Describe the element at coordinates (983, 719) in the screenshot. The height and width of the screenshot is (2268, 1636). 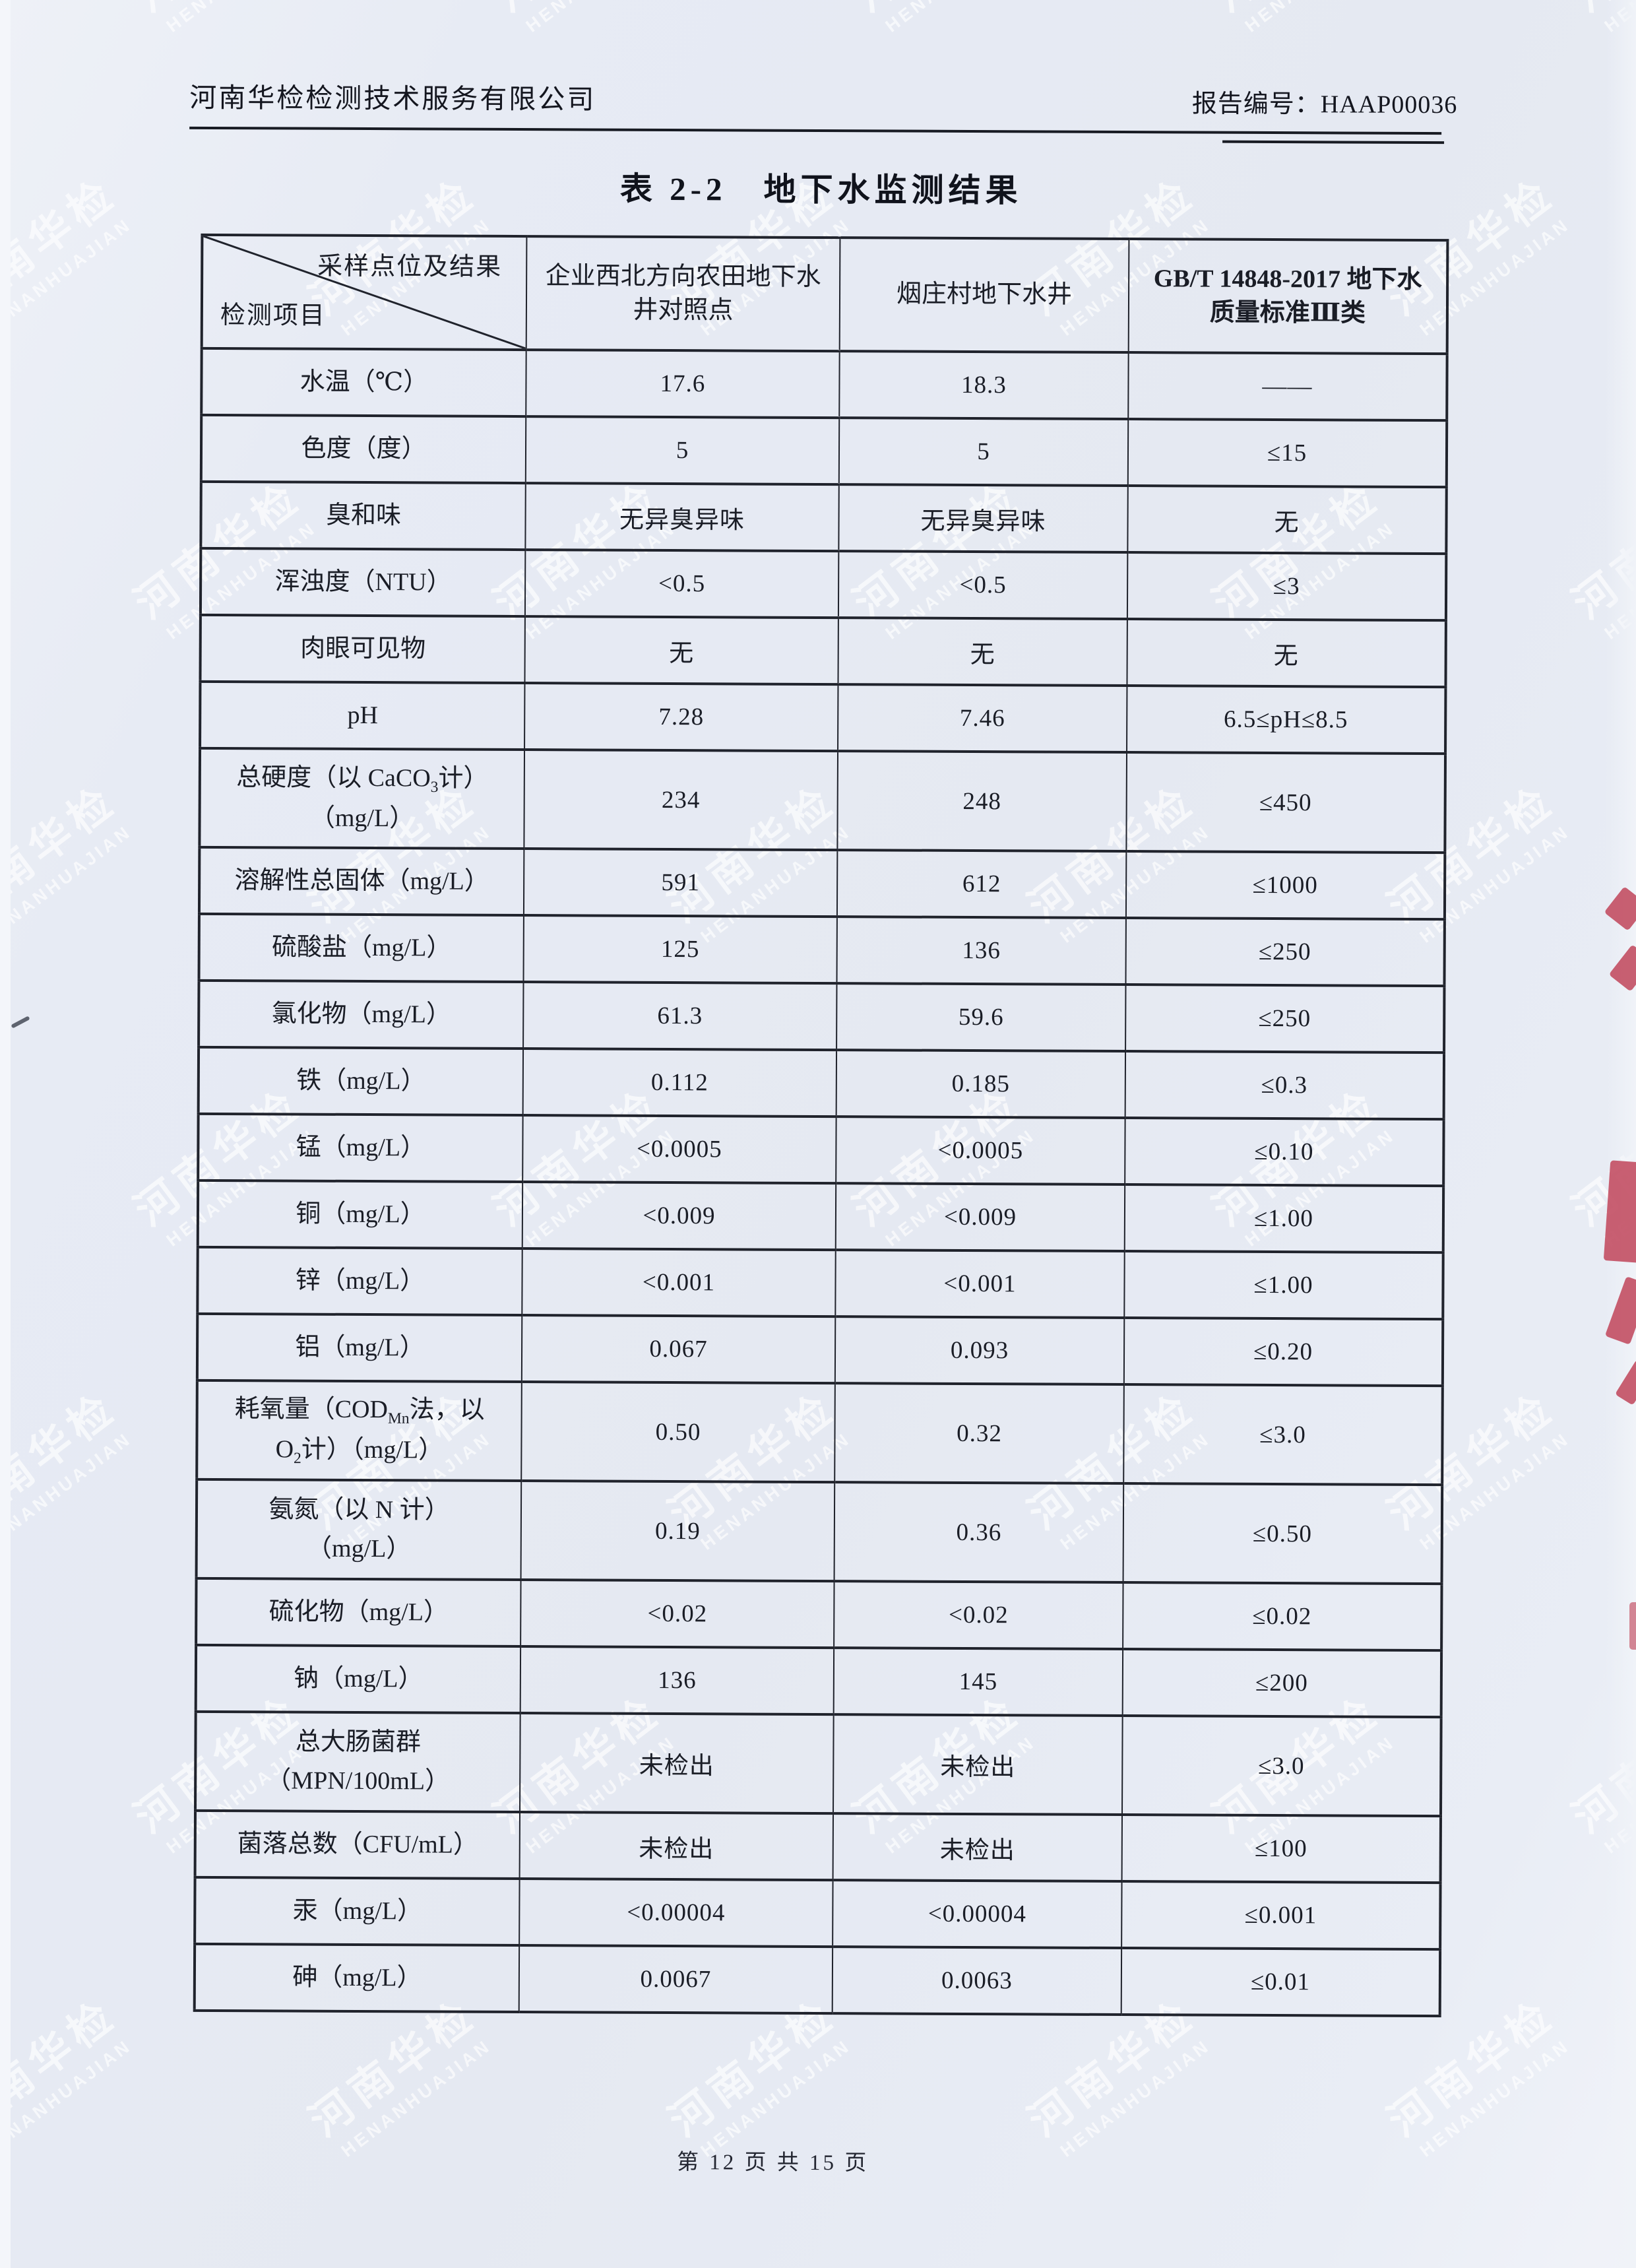
I see `value-cell-site2: 7.46` at that location.